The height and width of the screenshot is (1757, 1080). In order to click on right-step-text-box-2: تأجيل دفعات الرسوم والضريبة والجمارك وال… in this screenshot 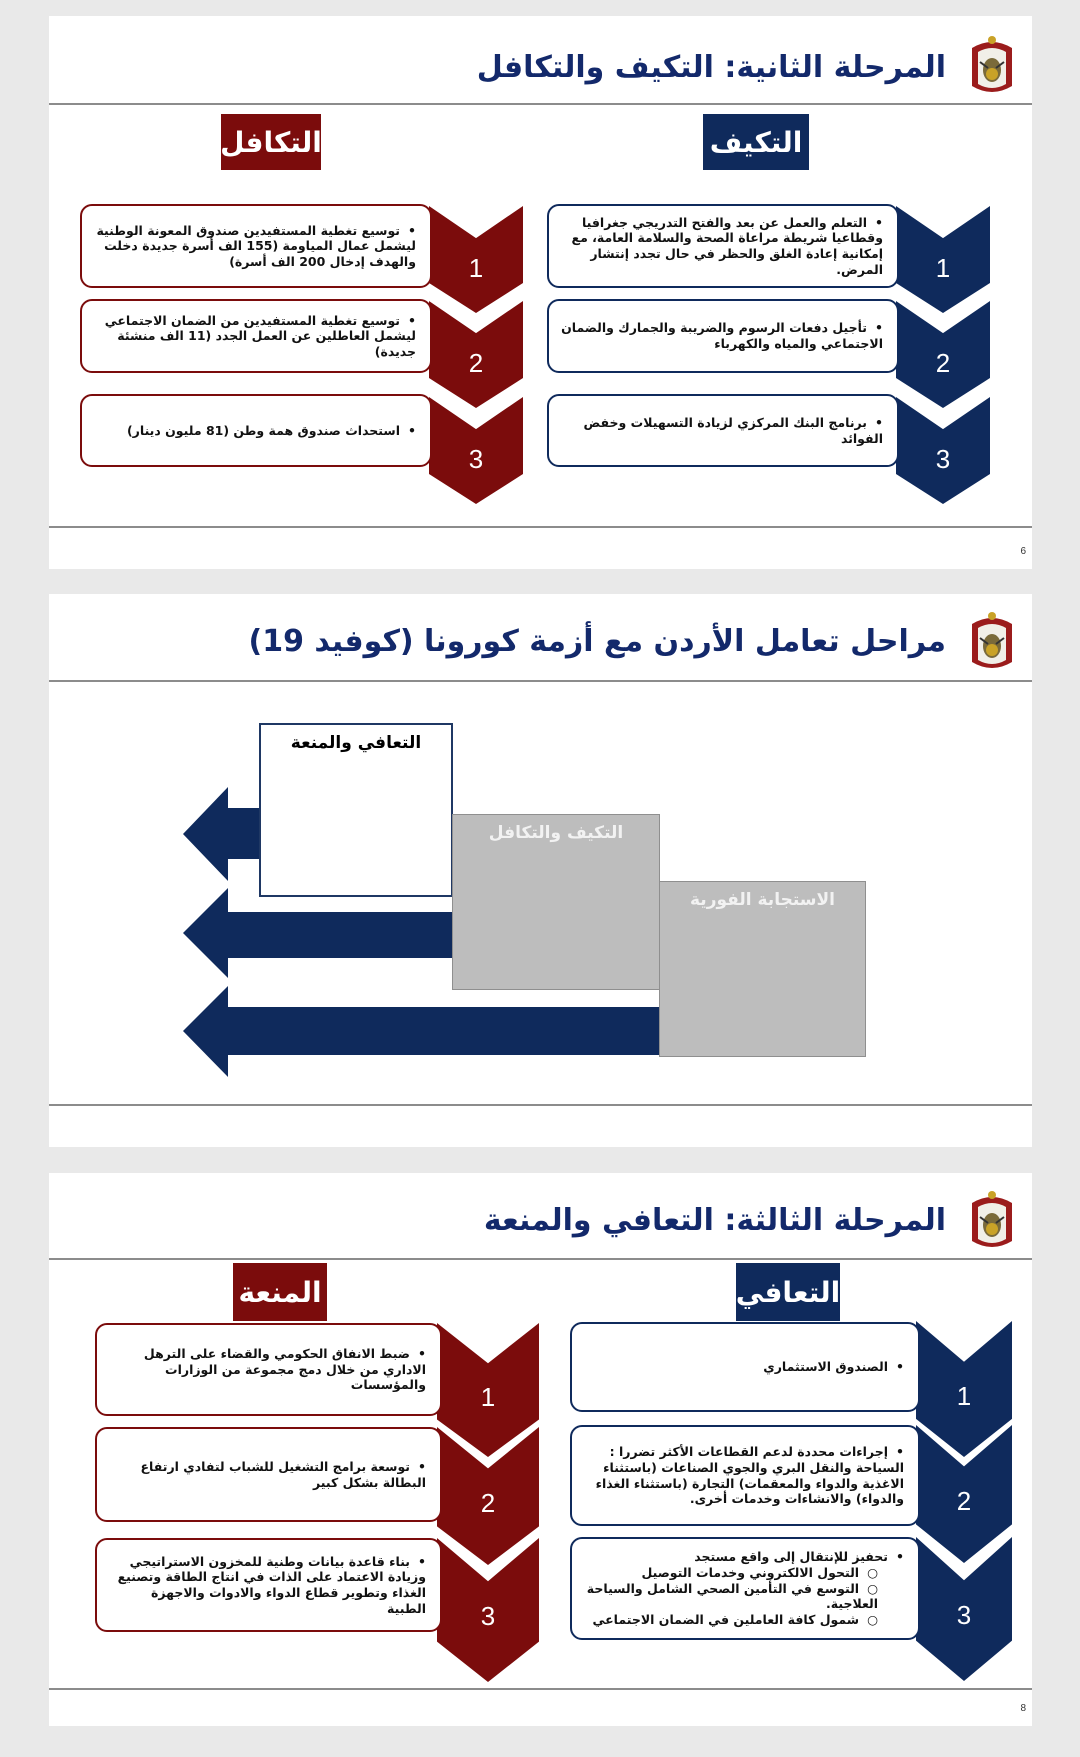, I will do `click(723, 336)`.